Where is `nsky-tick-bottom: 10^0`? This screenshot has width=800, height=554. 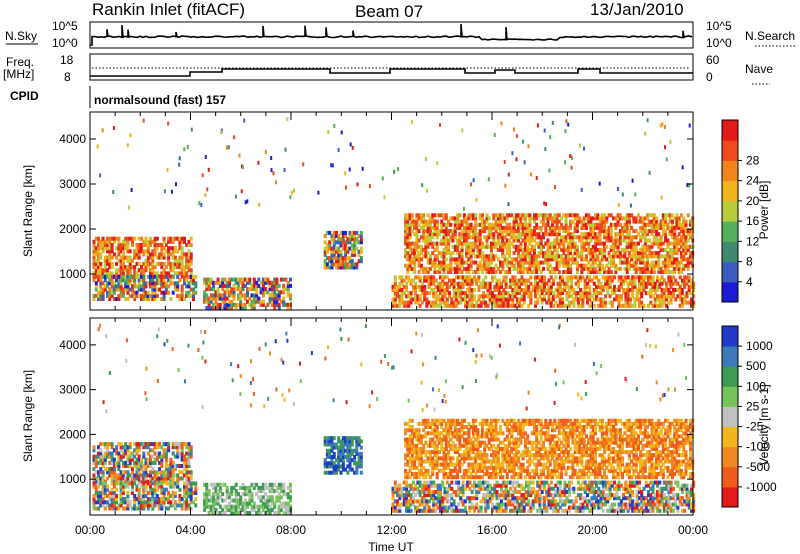 nsky-tick-bottom: 10^0 is located at coordinates (65, 43).